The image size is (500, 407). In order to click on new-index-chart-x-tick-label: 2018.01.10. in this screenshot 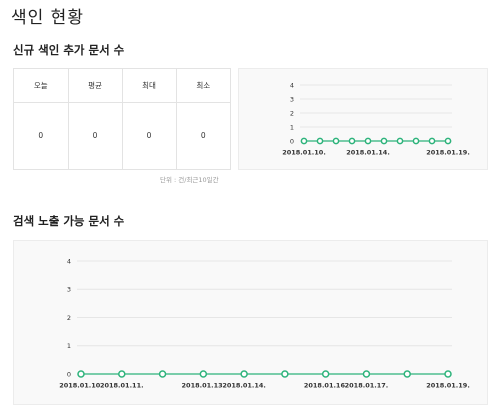, I will do `click(304, 153)`.